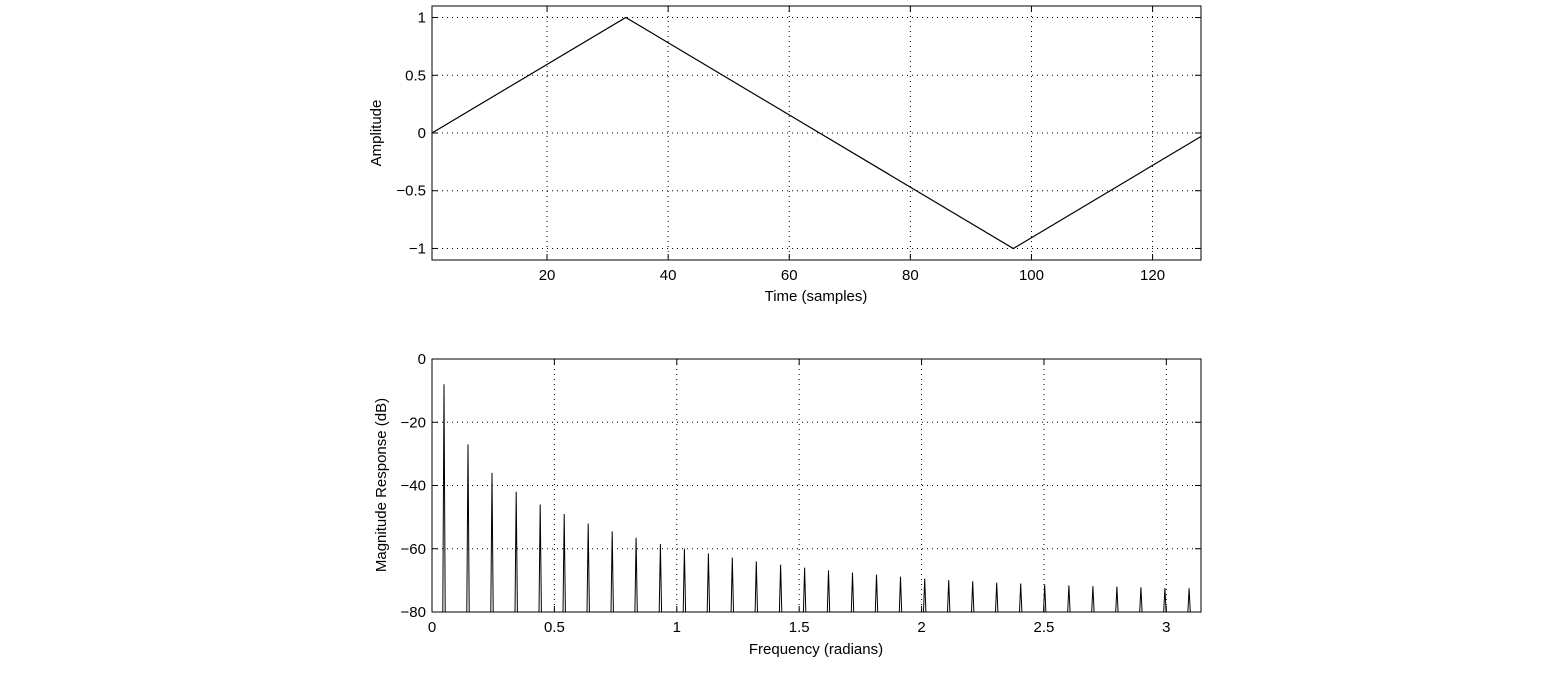  I want to click on x-tick-label: 1, so click(677, 627).